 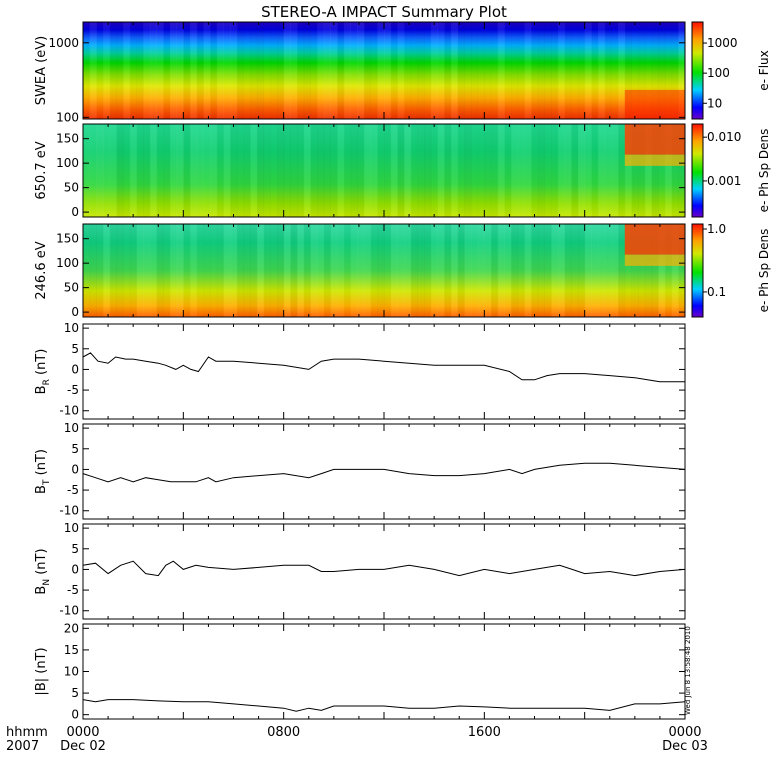 I want to click on panel-5: -10 -5 0 5 10 BT (nT), so click(x=360, y=470).